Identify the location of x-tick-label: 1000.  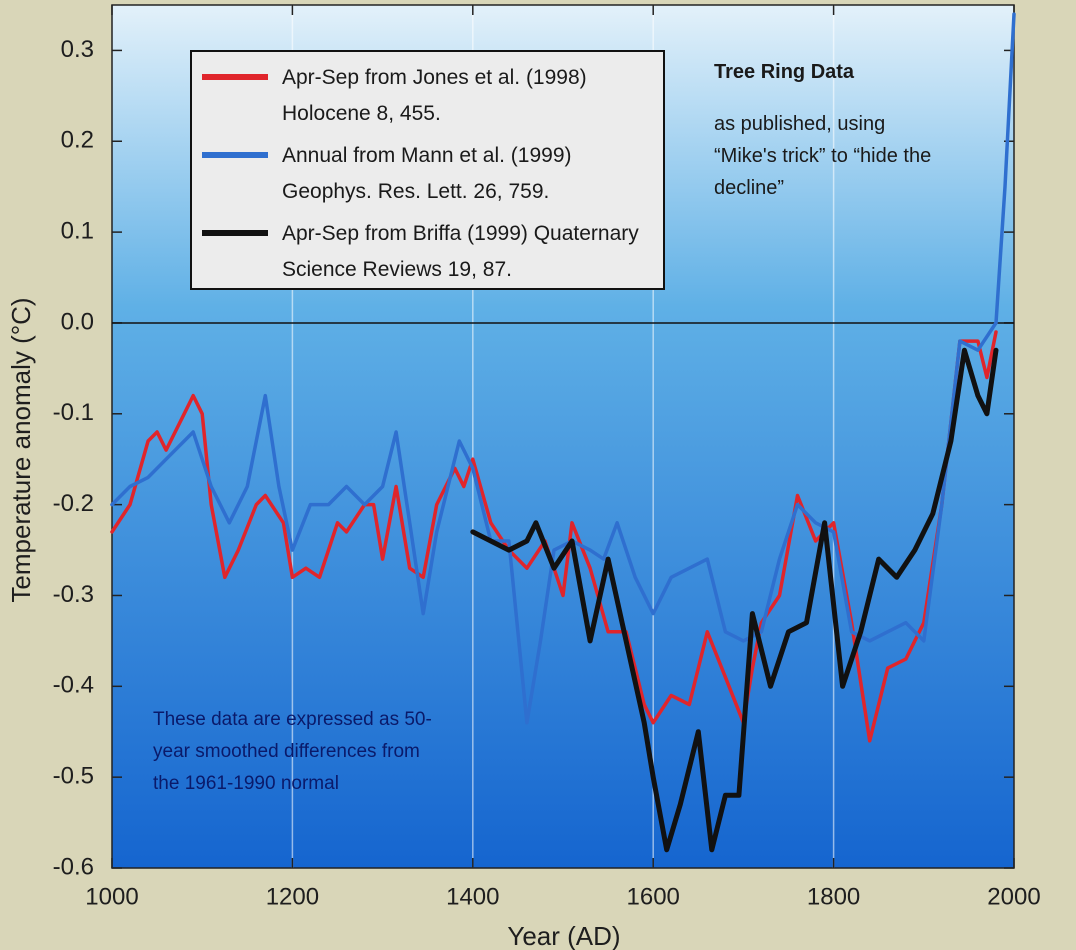
(111, 896).